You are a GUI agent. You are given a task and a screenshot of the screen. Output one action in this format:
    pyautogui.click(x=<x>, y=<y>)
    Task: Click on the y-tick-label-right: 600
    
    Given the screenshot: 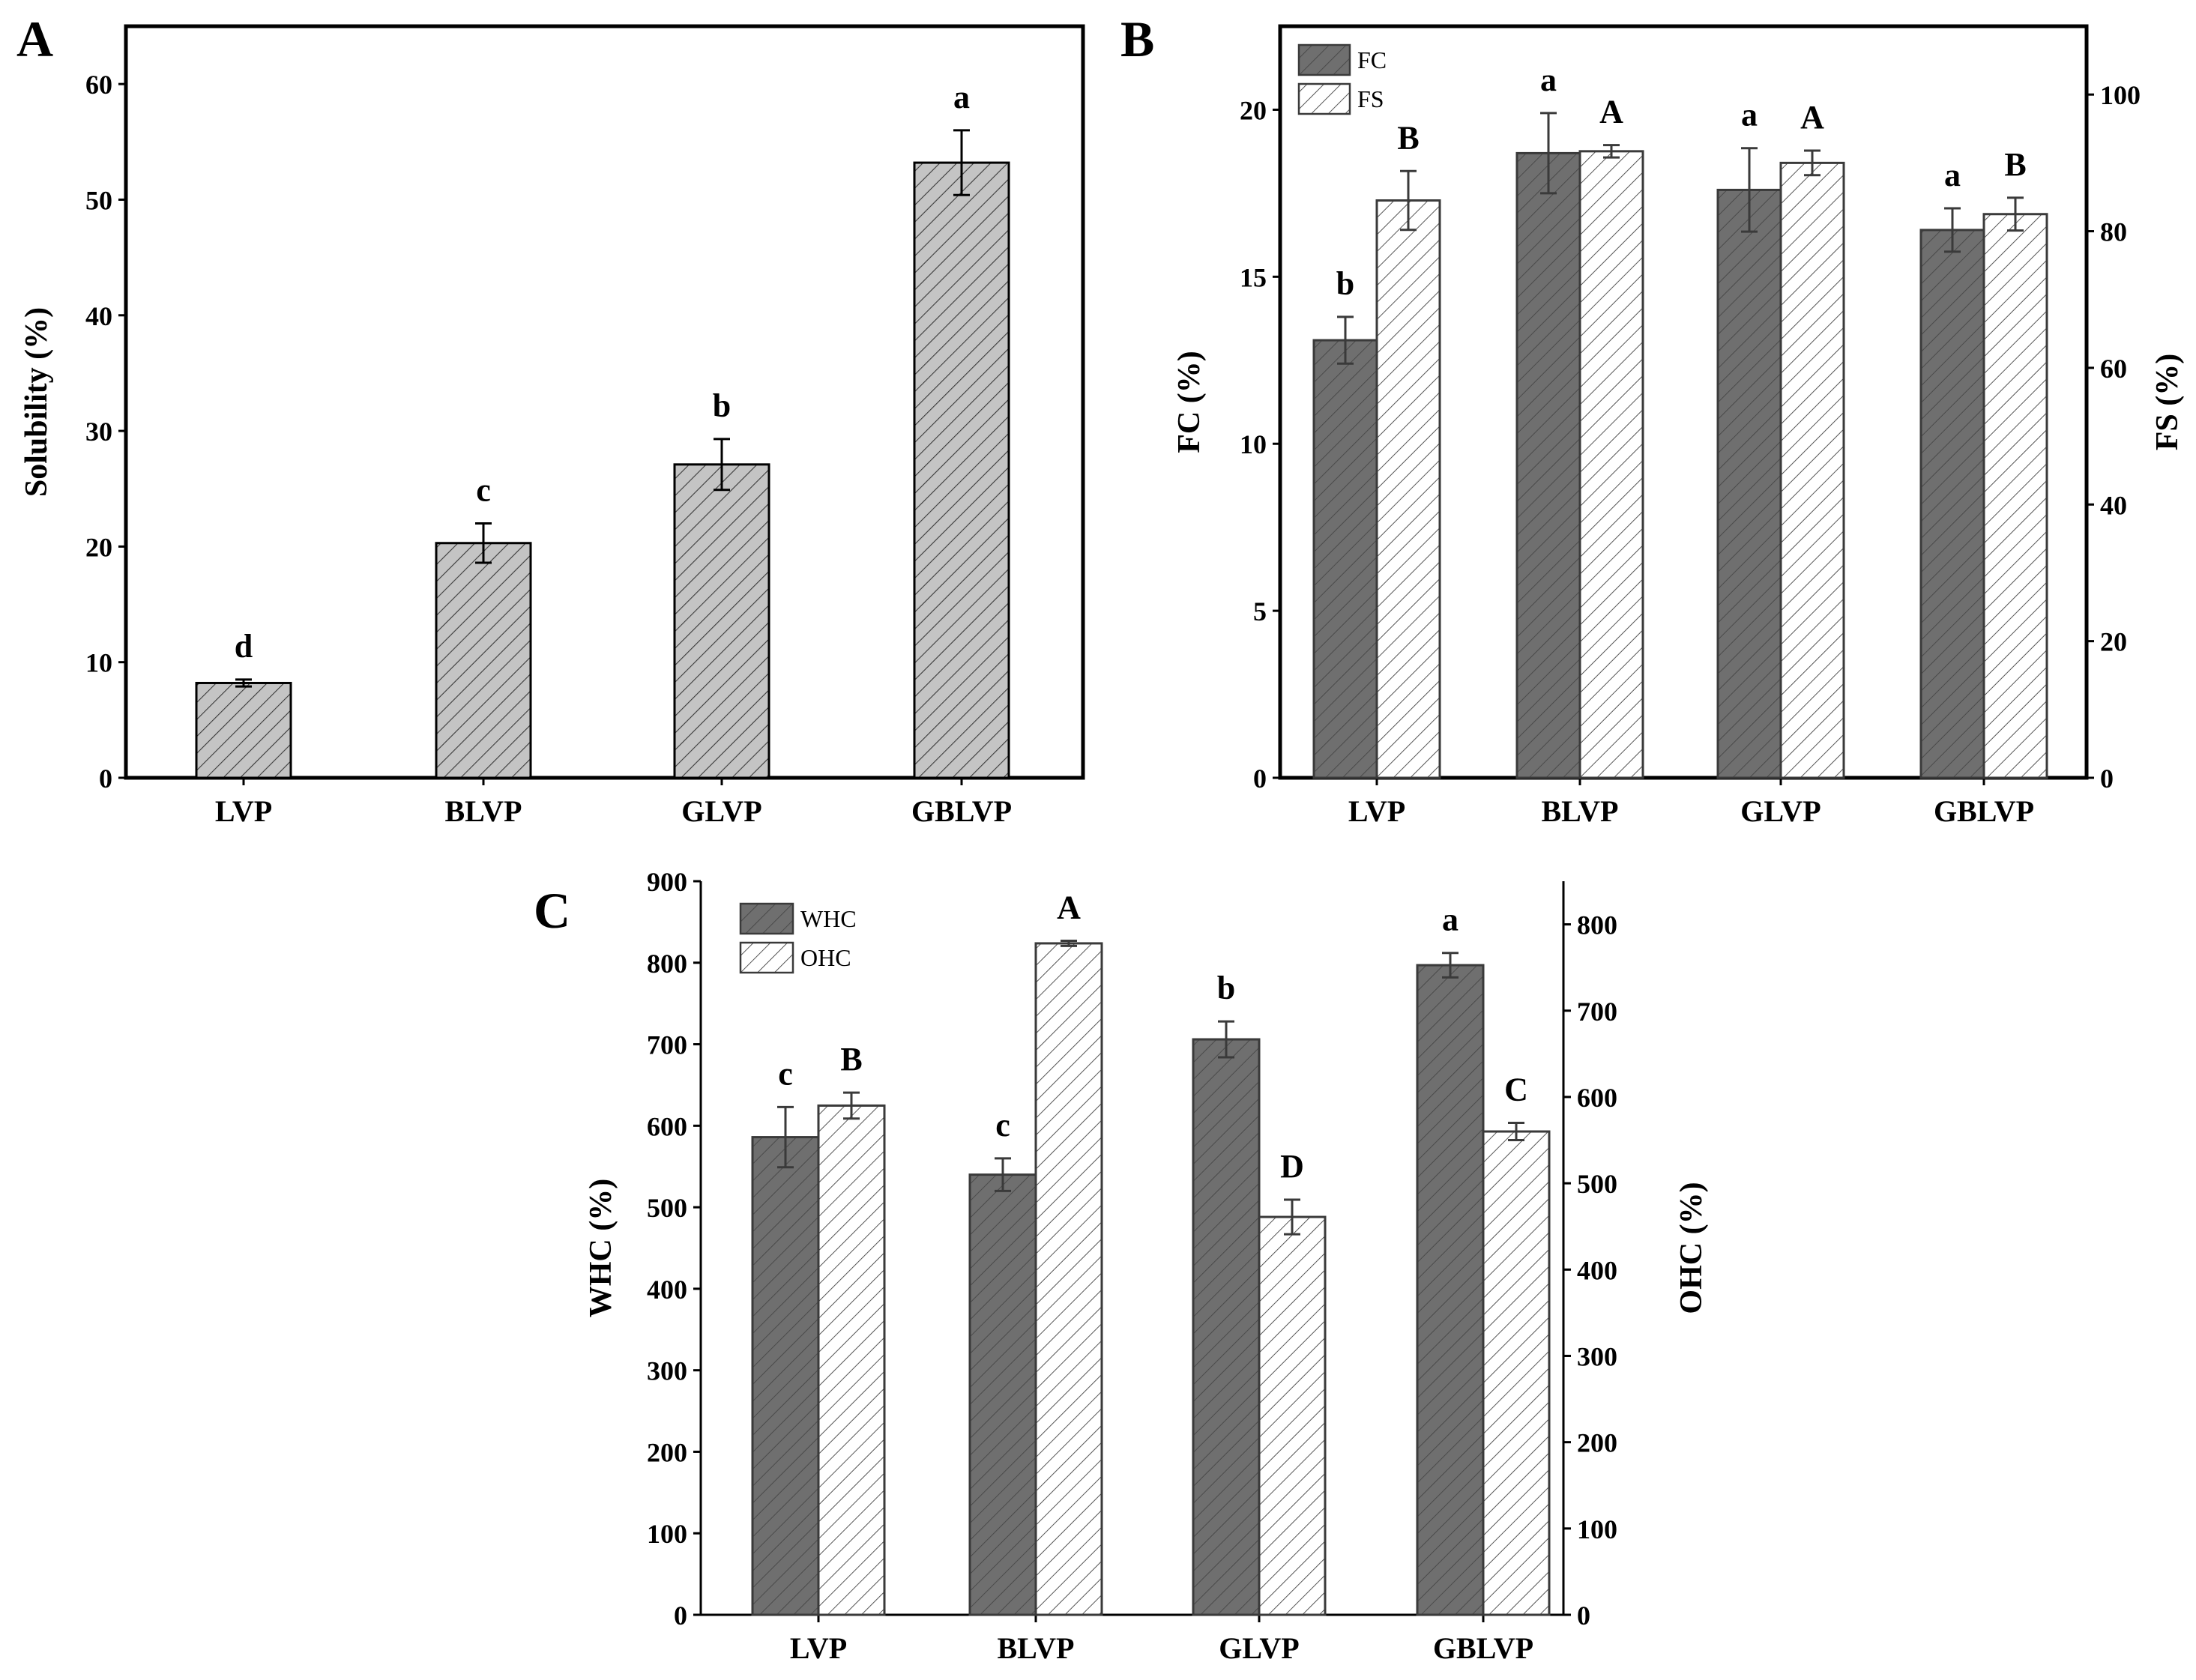 What is the action you would take?
    pyautogui.click(x=1597, y=1098)
    